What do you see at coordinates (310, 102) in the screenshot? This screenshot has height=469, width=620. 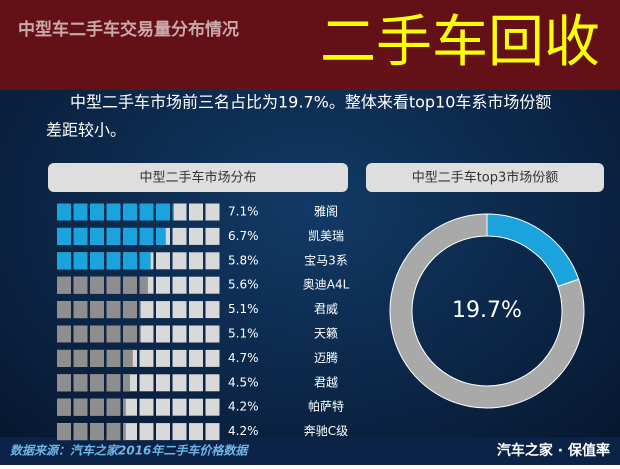 I see `subtitle-line: 中型二手车市场前三名占比为19.7%。整体来看top10车系市场份额` at bounding box center [310, 102].